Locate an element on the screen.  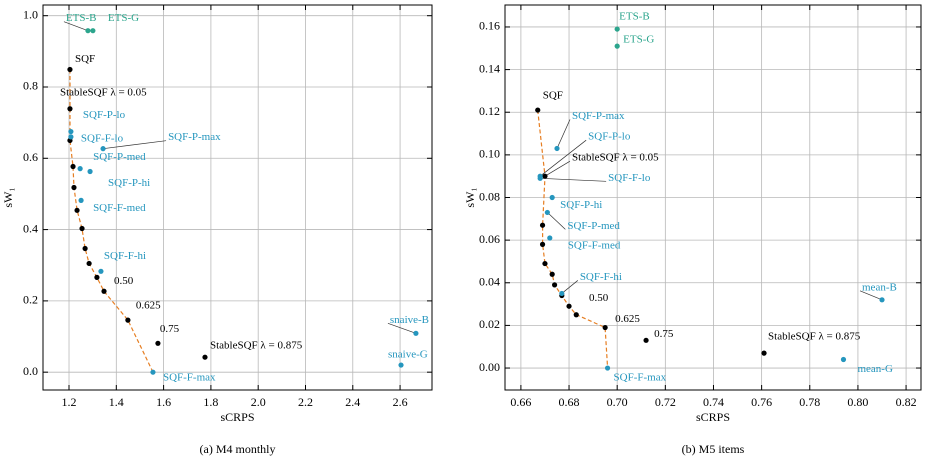
caption: (a) M4 monthly is located at coordinates (238, 449).